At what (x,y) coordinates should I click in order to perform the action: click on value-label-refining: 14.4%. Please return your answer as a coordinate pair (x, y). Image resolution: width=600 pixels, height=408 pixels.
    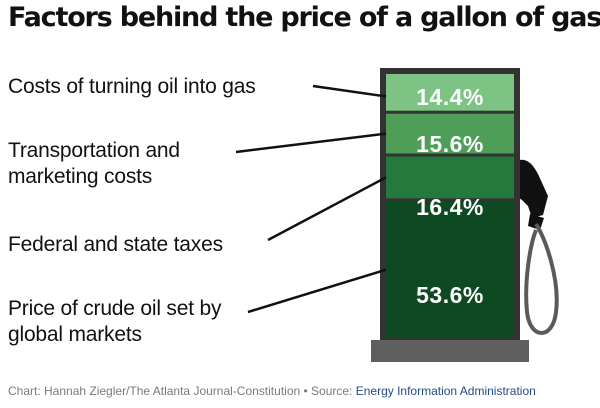
    Looking at the image, I should click on (450, 97).